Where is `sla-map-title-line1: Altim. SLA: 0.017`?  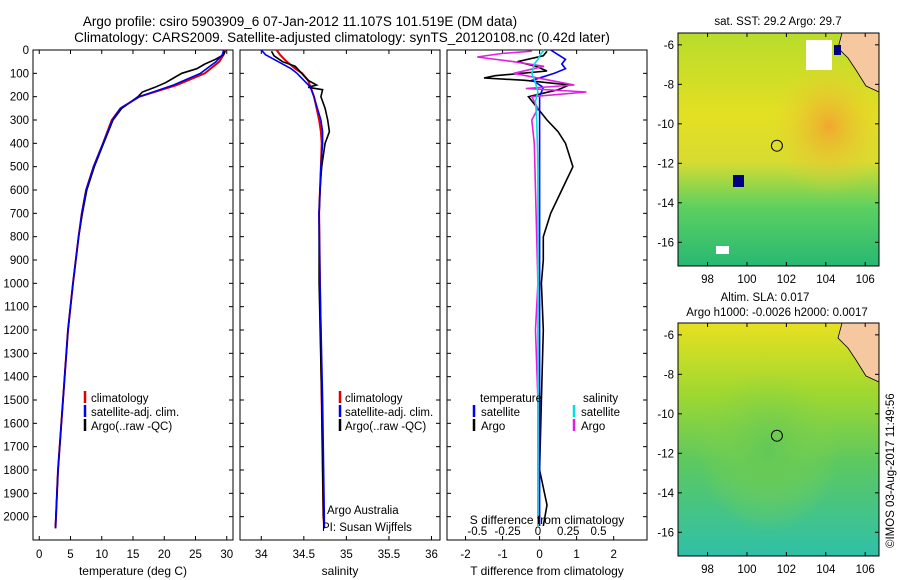 sla-map-title-line1: Altim. SLA: 0.017 is located at coordinates (765, 298).